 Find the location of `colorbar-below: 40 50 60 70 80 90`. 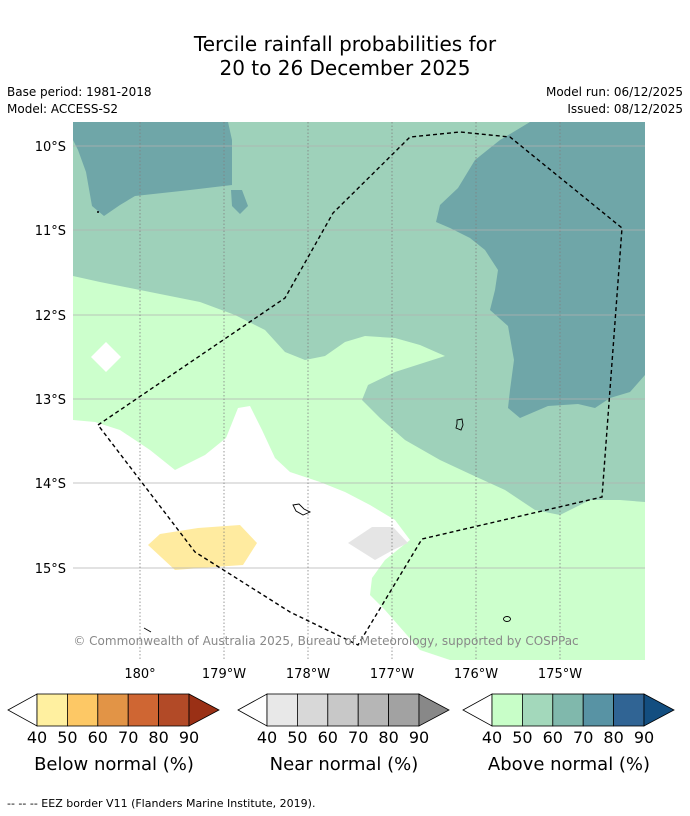

colorbar-below: 40 50 60 70 80 90 is located at coordinates (113, 720).